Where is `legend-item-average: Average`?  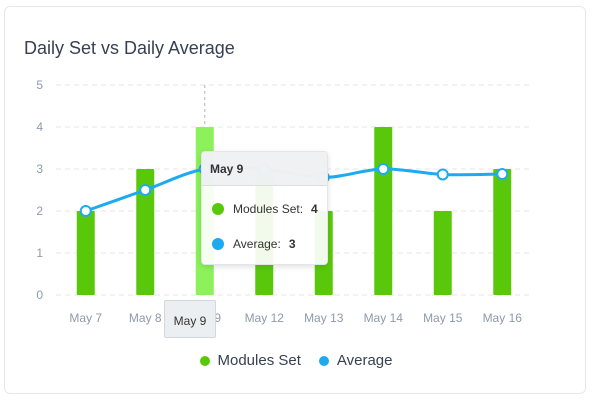 legend-item-average: Average is located at coordinates (355, 360).